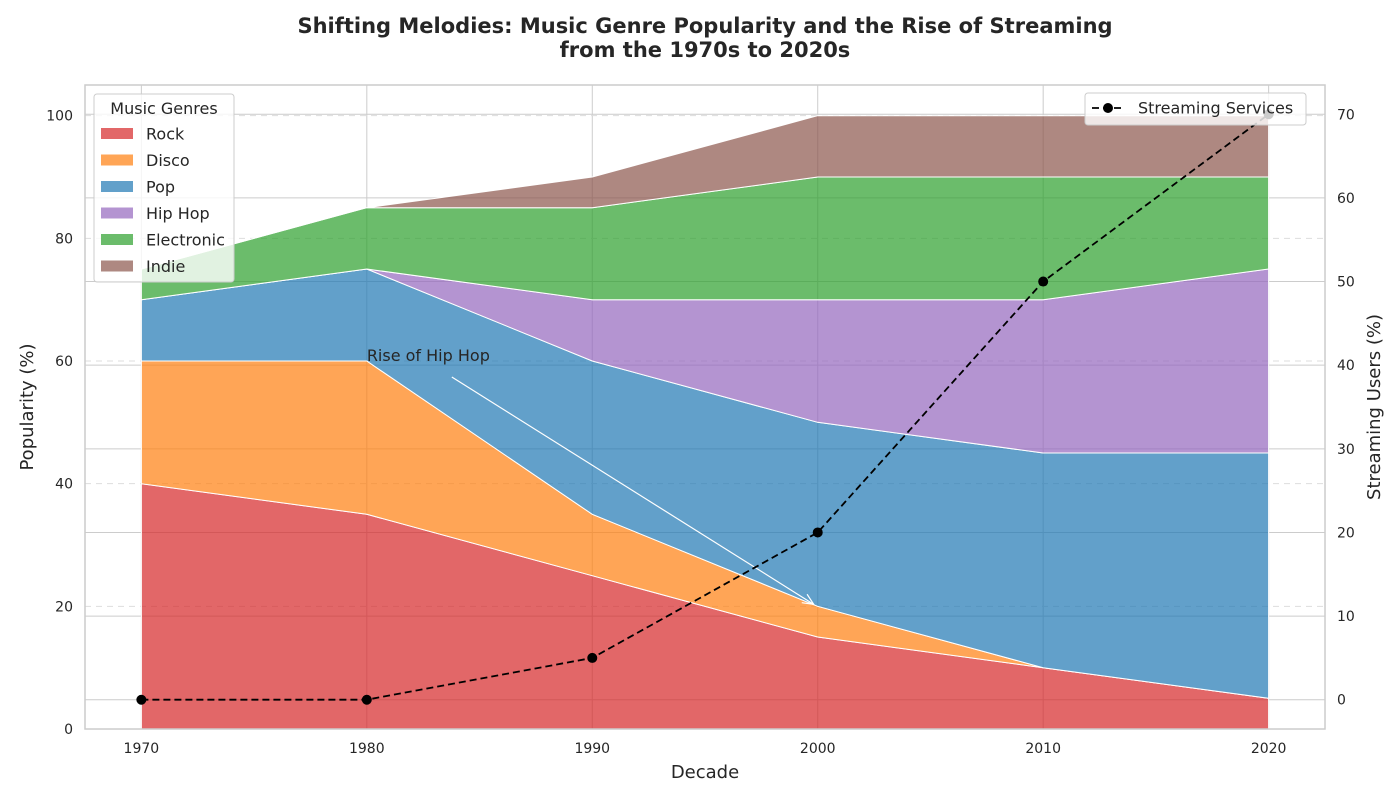 The image size is (1400, 800). Describe the element at coordinates (1215, 108) in the screenshot. I see `streaming-legend-label: Streaming Services` at that location.